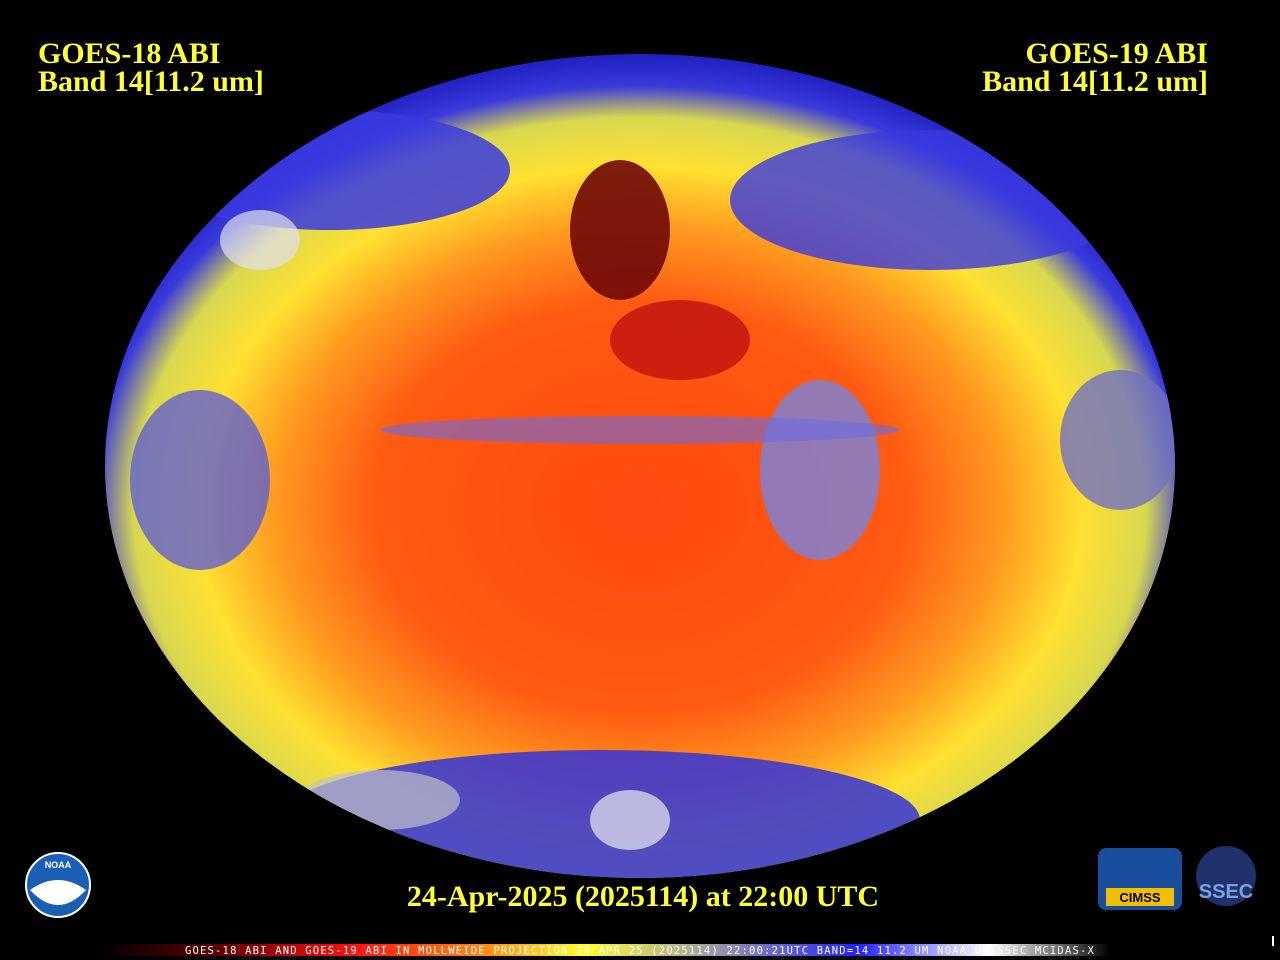 The width and height of the screenshot is (1280, 960). I want to click on ssec-logo: SSEC, so click(1226, 876).